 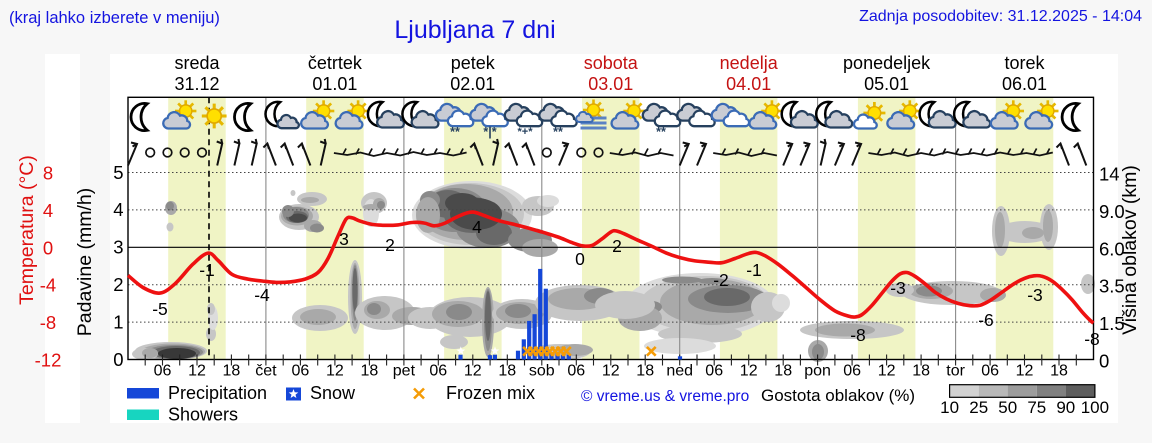 What do you see at coordinates (160, 309) in the screenshot?
I see `svg-text: -5` at bounding box center [160, 309].